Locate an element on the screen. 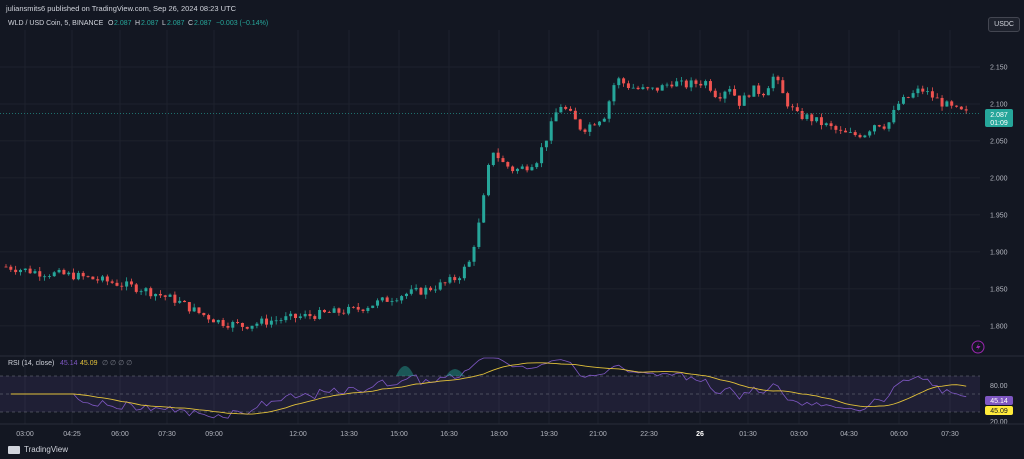  time-tick: 18:00 is located at coordinates (499, 434).